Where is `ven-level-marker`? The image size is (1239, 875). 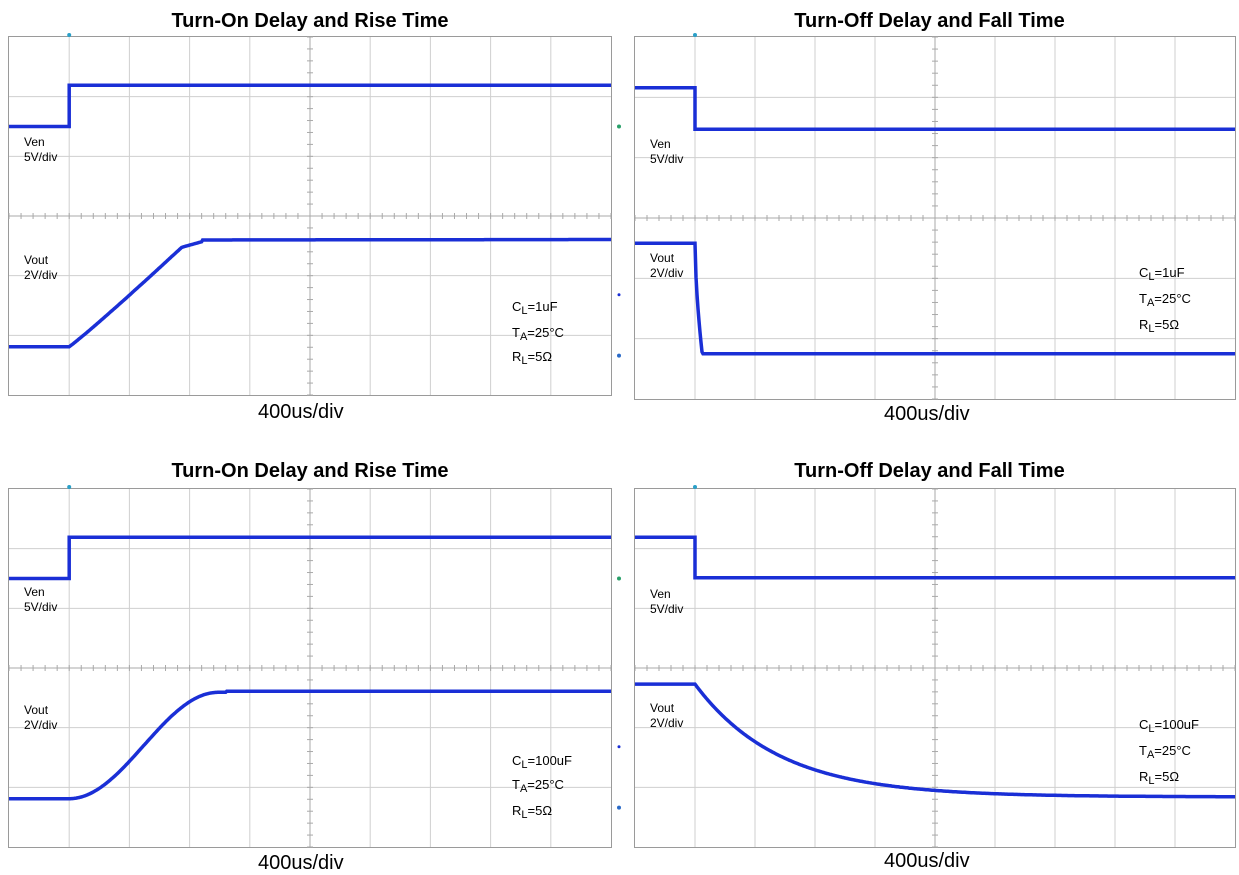
ven-level-marker is located at coordinates (619, 126).